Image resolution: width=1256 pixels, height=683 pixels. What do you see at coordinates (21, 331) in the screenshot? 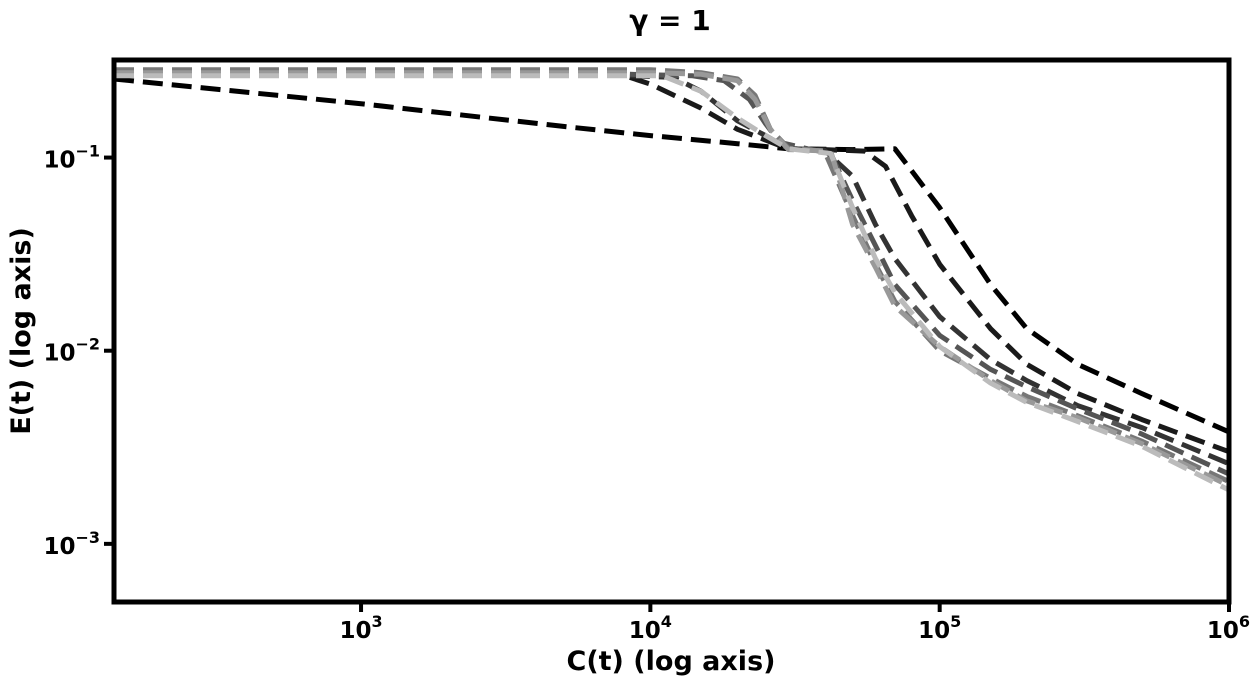
I see `y-axis-label: E(t) (log axis)` at bounding box center [21, 331].